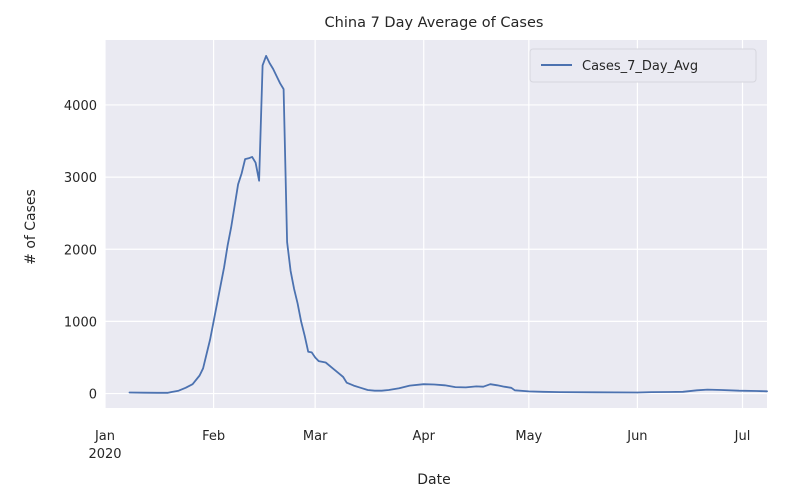 The image size is (810, 498). I want to click on y-tick-labels: 0 1000 2000 3000 4000, so click(80, 251).